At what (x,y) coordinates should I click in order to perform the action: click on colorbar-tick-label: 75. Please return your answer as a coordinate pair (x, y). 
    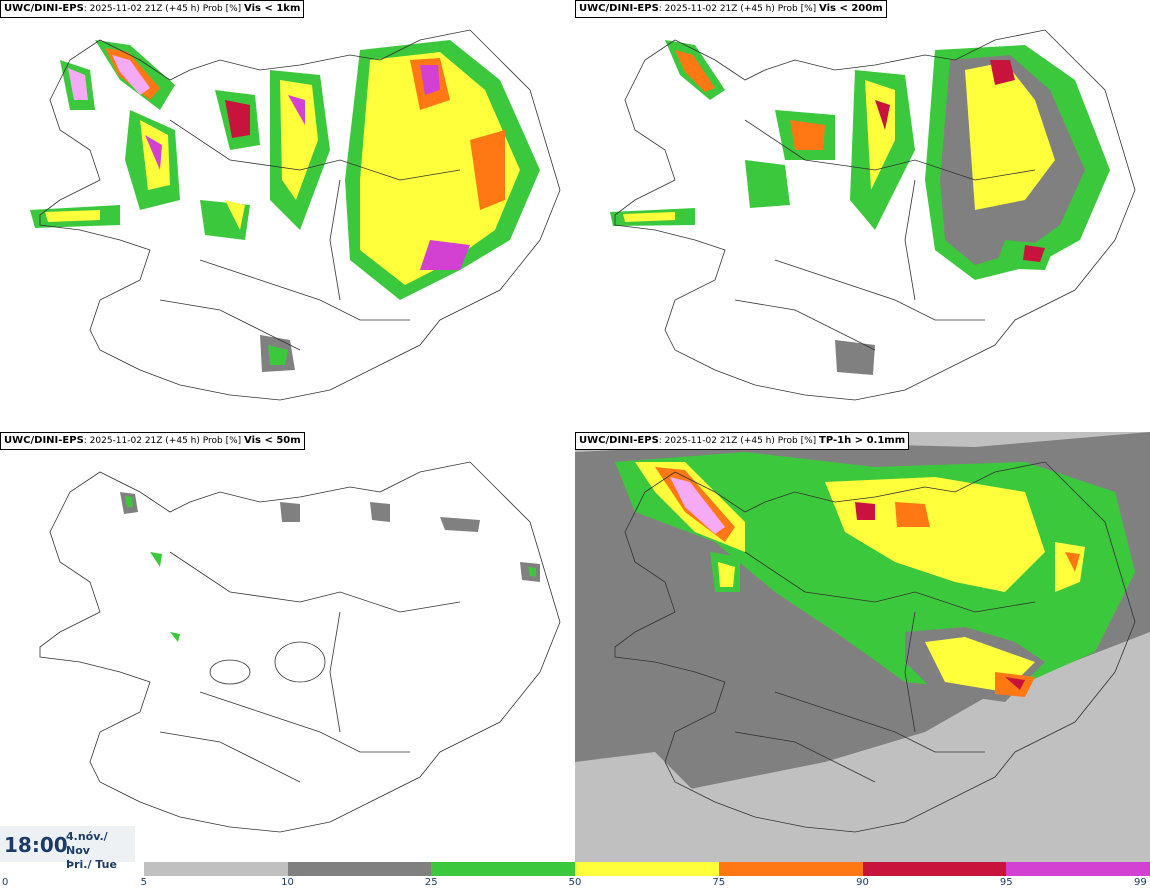
    Looking at the image, I should click on (719, 882).